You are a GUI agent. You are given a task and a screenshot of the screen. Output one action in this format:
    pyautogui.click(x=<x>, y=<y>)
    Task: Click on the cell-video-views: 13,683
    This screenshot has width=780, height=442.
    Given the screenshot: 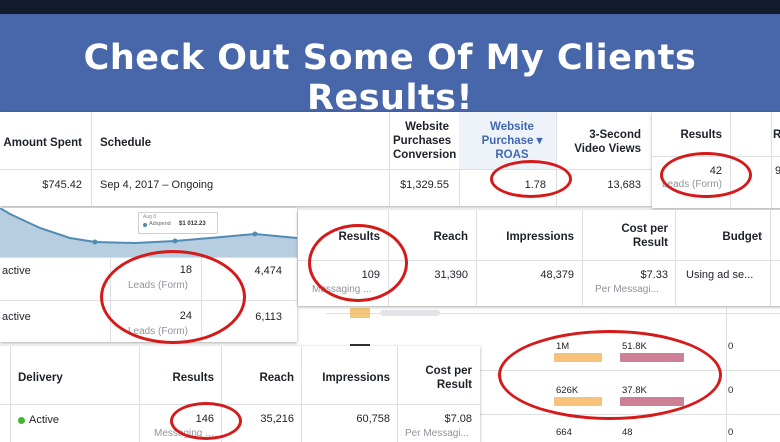 What is the action you would take?
    pyautogui.click(x=624, y=185)
    